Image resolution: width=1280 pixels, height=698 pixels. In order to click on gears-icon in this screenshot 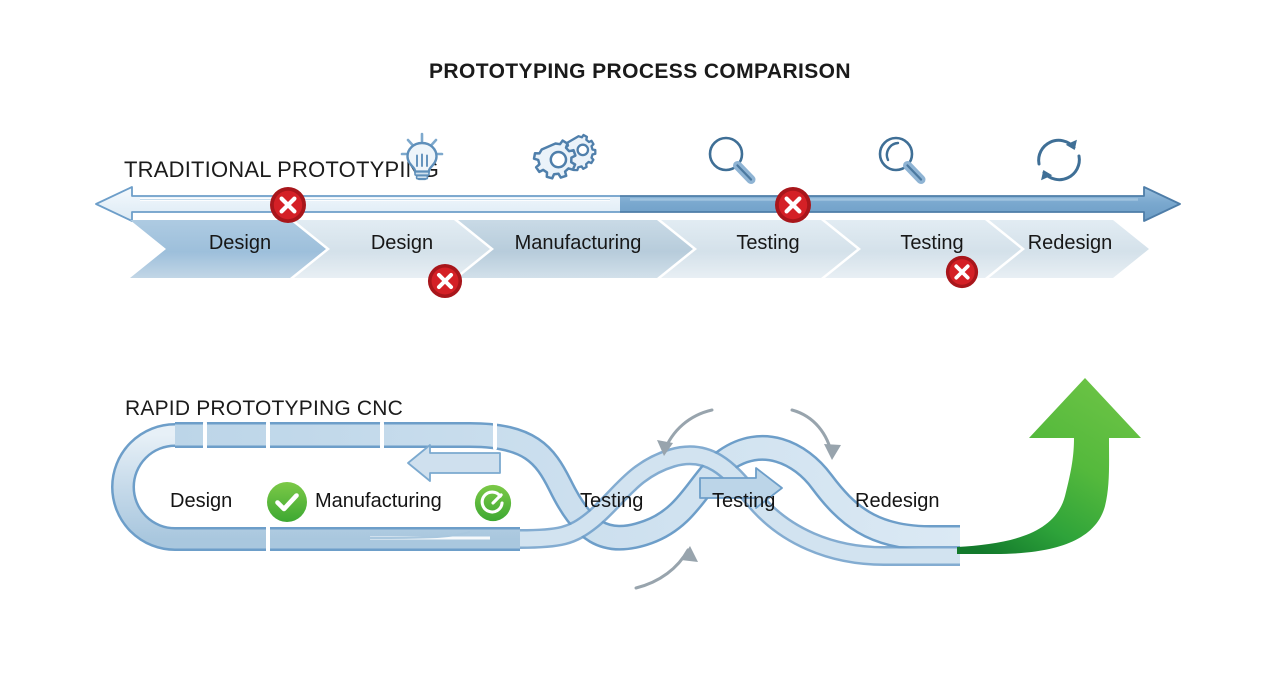, I will do `click(566, 158)`.